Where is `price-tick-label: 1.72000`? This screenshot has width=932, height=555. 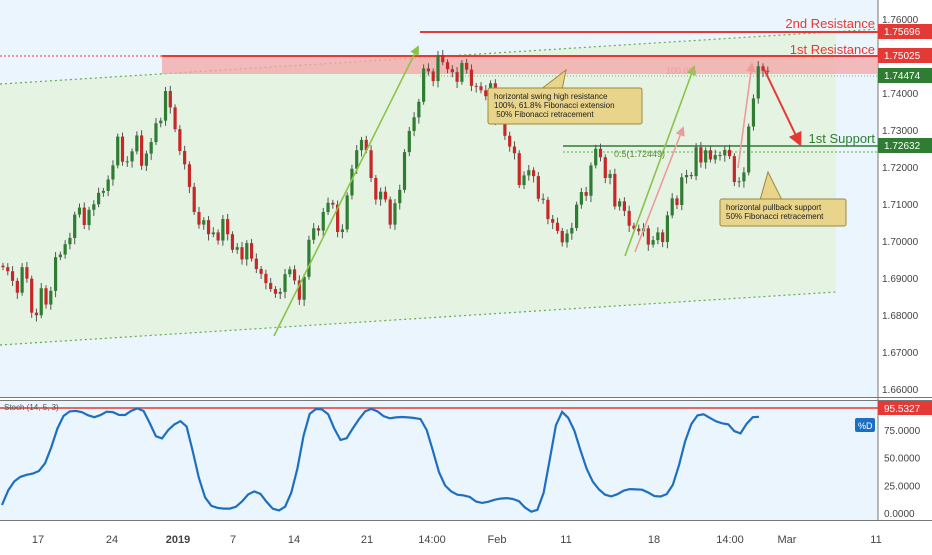 price-tick-label: 1.72000 is located at coordinates (900, 168).